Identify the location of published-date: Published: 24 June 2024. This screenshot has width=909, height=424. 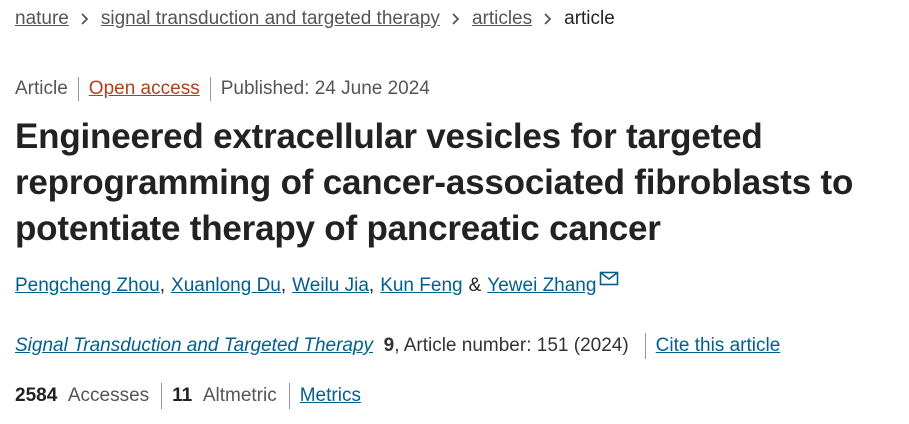
(324, 89).